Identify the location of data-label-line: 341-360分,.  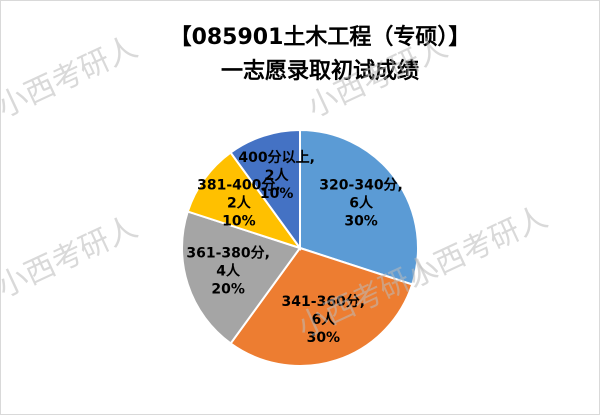
(324, 302).